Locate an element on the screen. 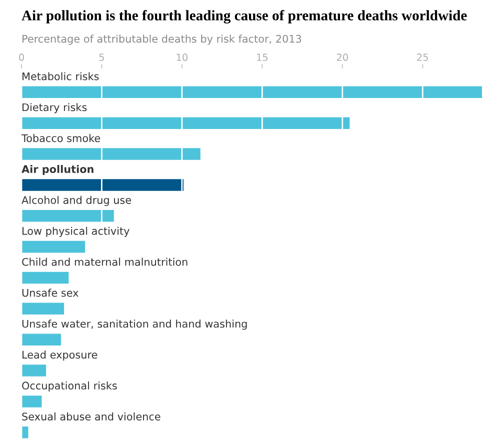 Image resolution: width=500 pixels, height=441 pixels. y-tick-label: Metabolic risks is located at coordinates (60, 76).